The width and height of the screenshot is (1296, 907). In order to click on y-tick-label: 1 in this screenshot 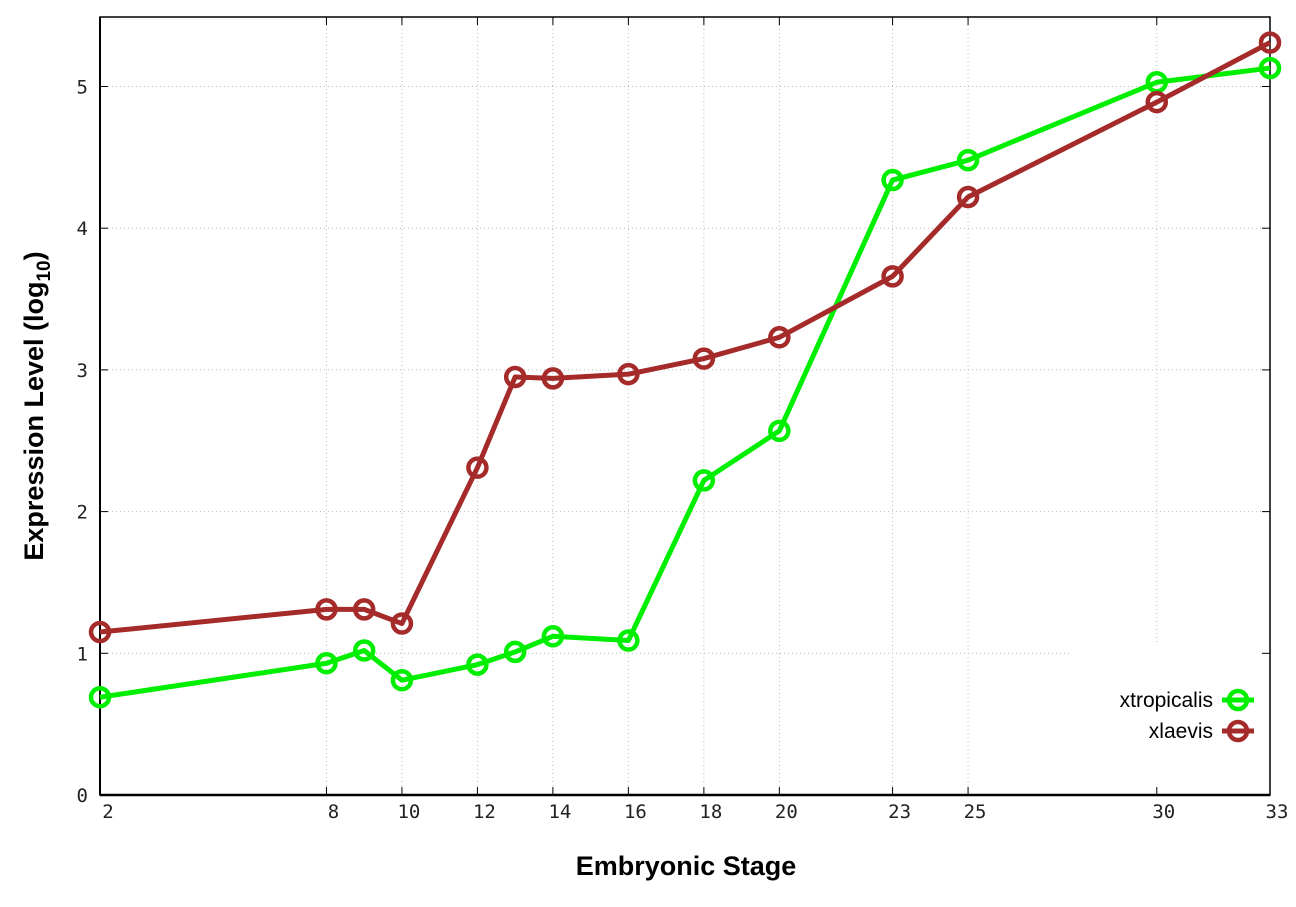, I will do `click(82, 654)`.